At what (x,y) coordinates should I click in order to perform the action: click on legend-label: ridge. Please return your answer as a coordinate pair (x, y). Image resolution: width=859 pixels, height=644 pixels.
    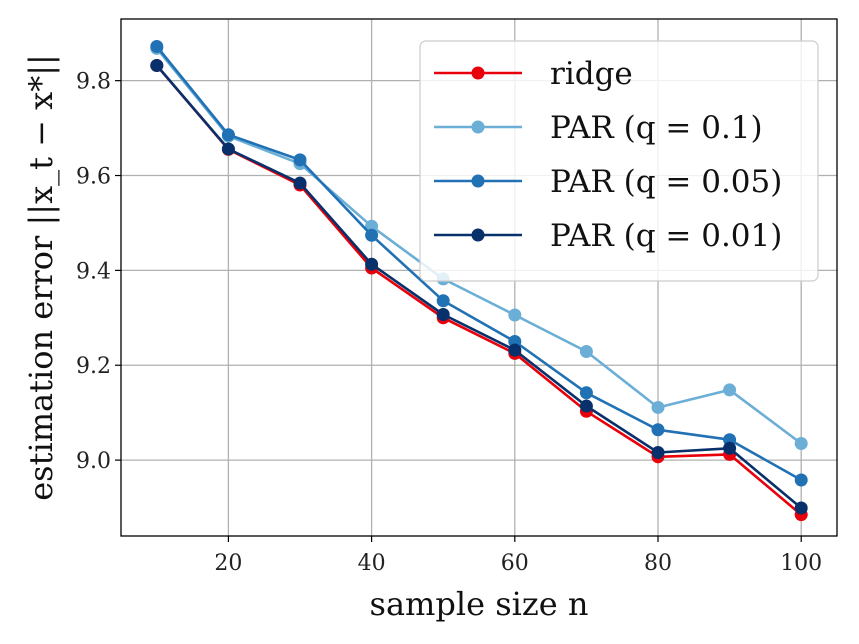
    Looking at the image, I should click on (591, 74).